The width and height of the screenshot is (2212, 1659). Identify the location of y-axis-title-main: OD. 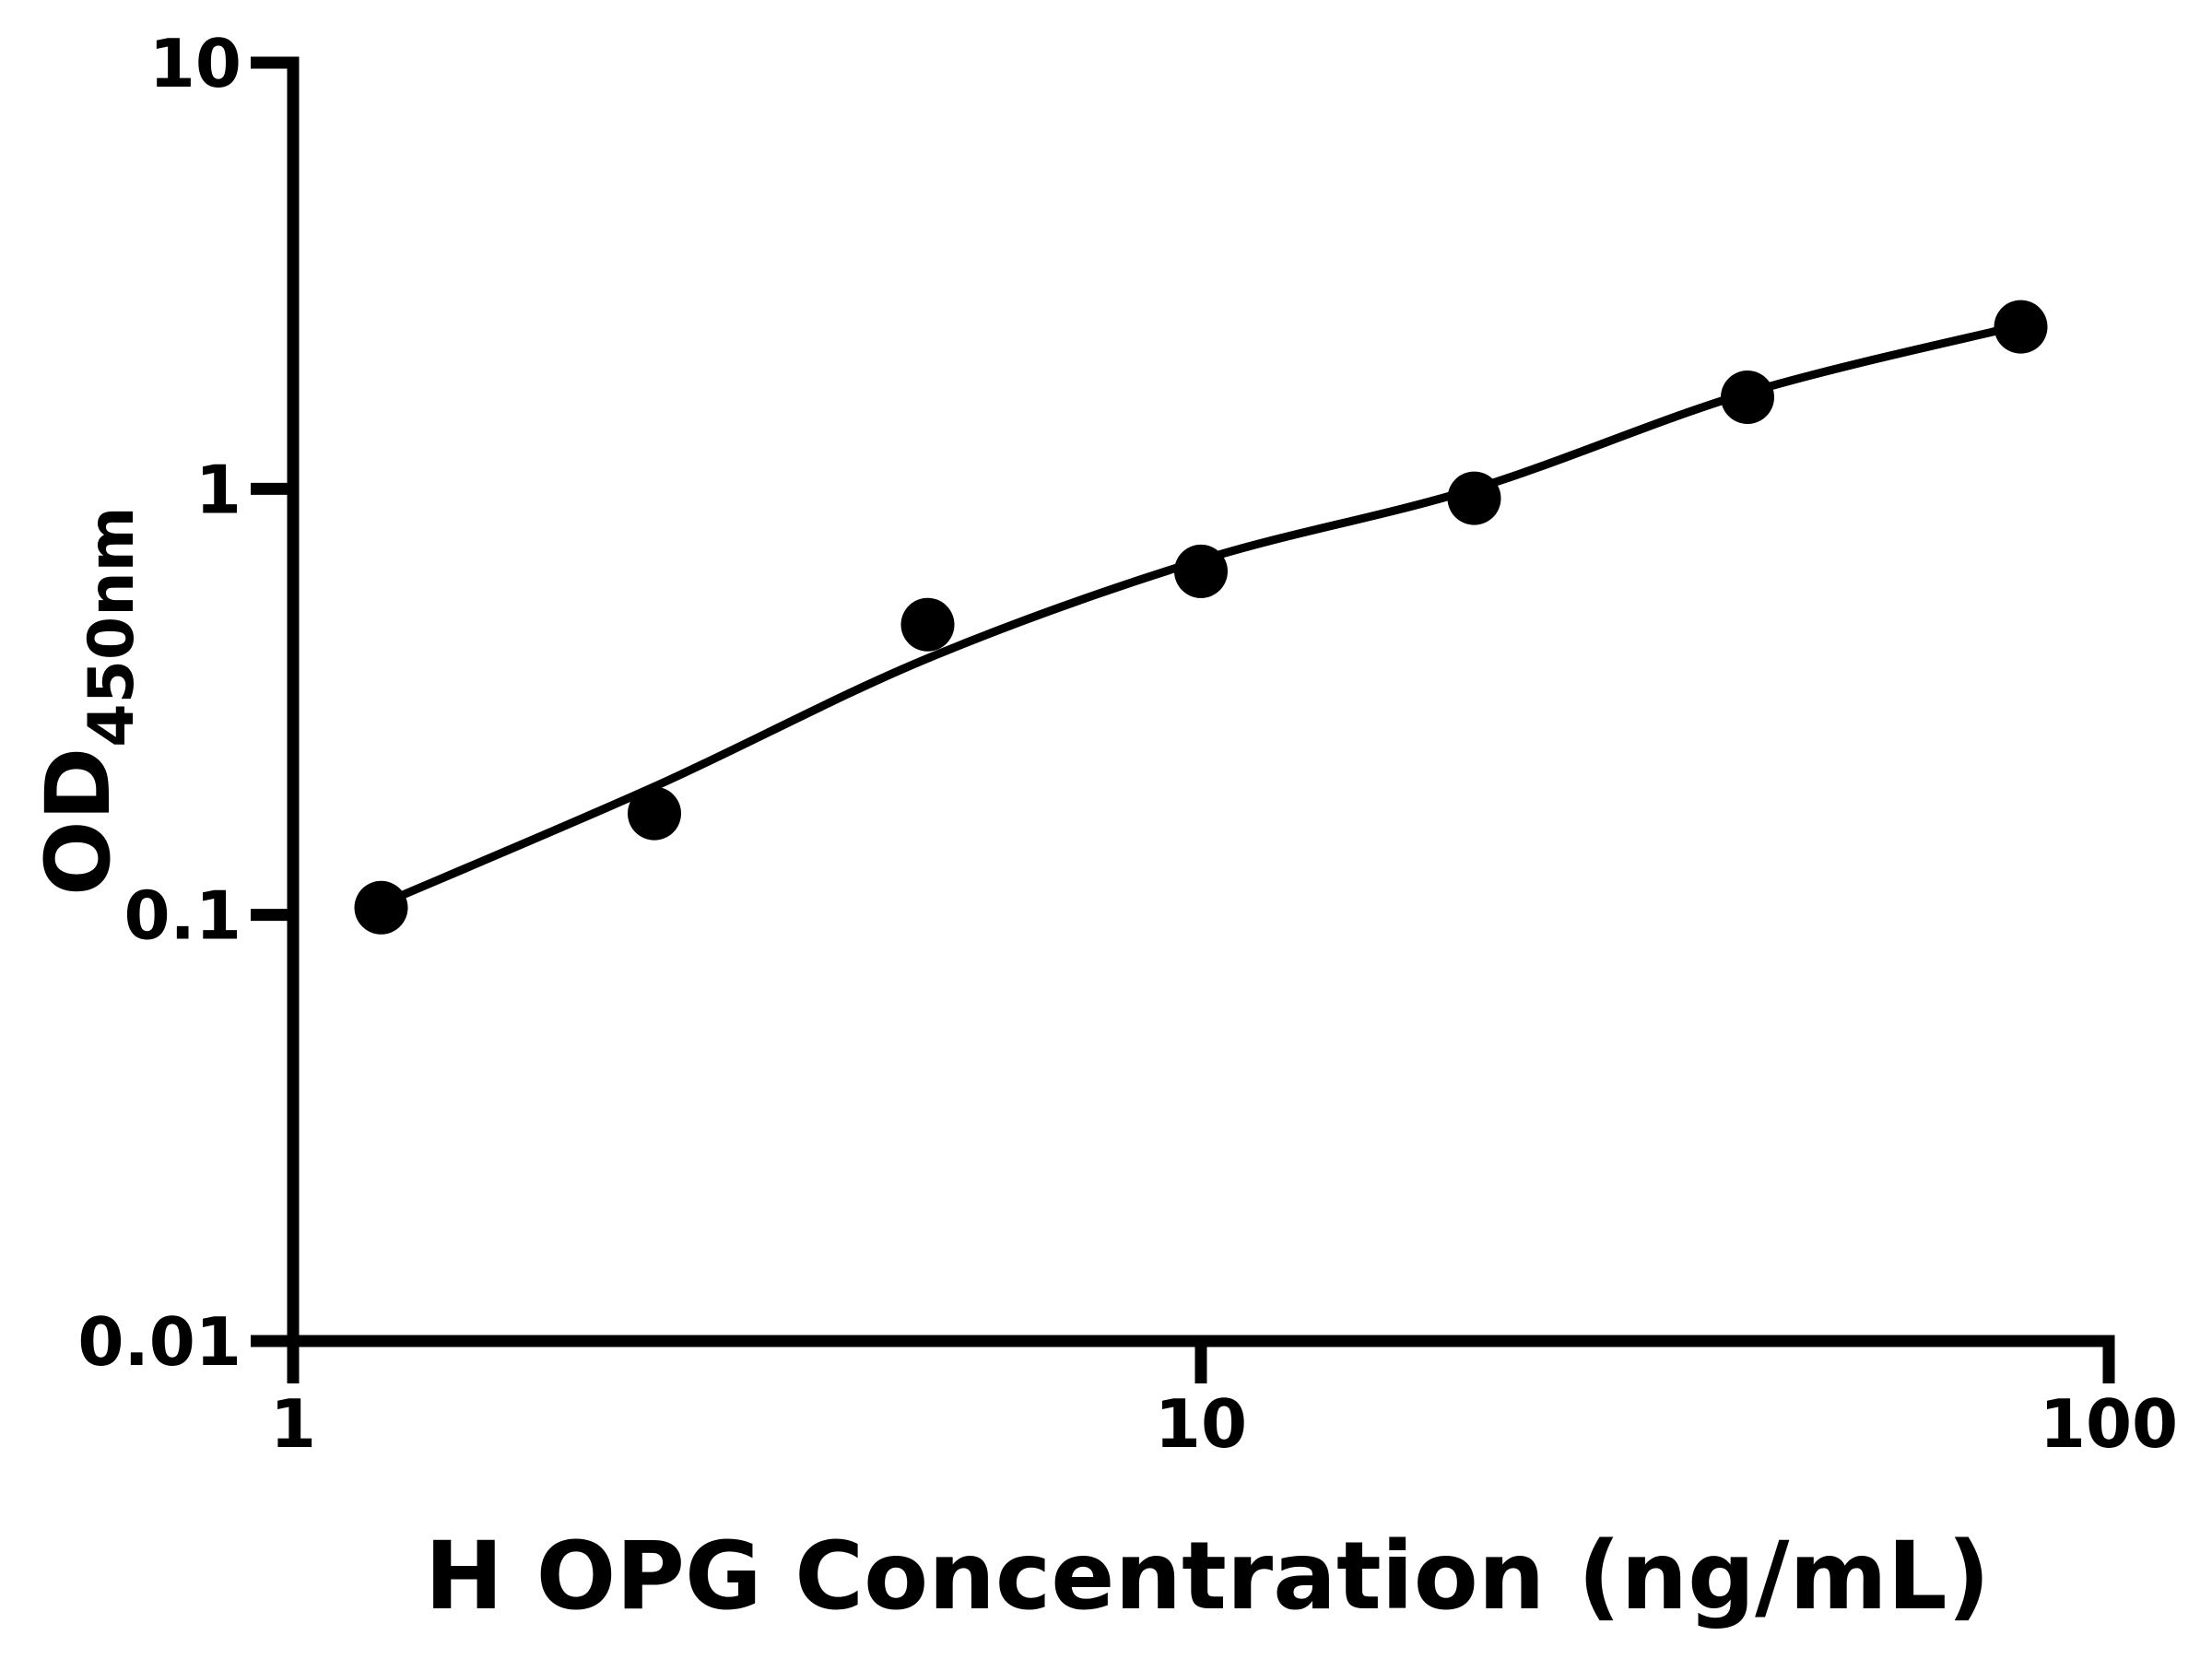
(78, 821).